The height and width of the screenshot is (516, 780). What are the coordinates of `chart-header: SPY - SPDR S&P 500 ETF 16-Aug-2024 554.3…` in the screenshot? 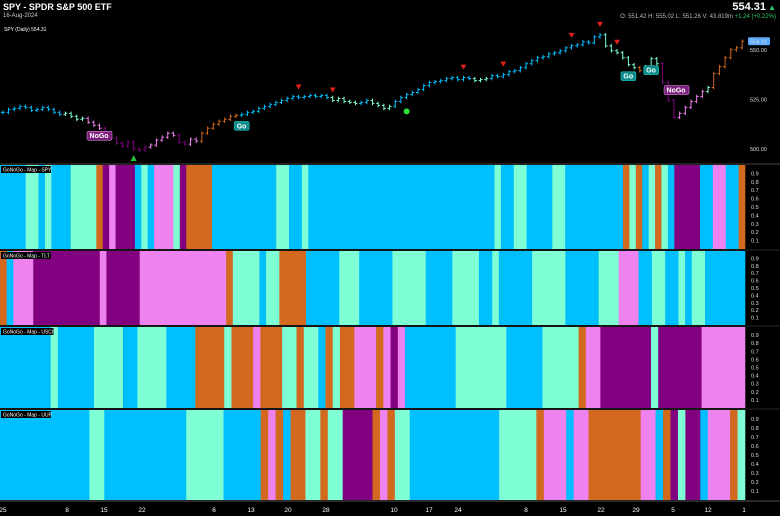 It's located at (390, 12).